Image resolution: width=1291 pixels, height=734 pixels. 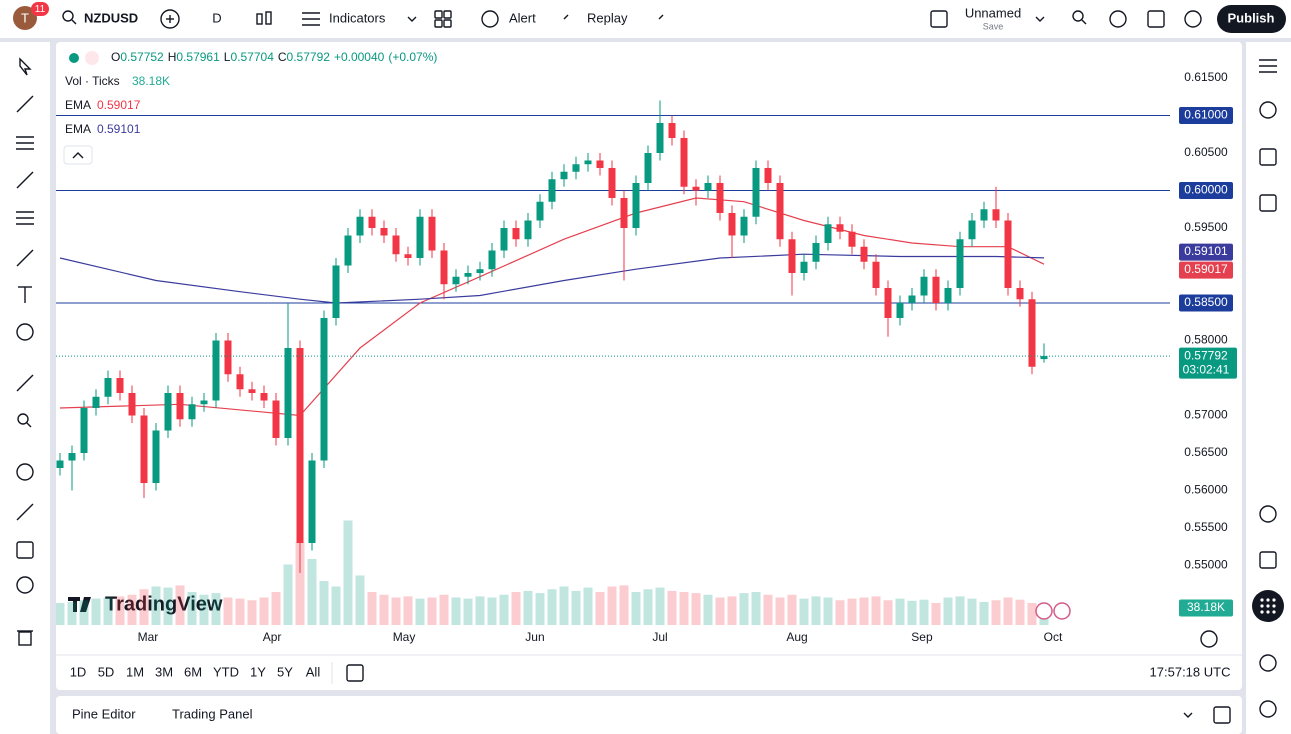 What do you see at coordinates (1206, 340) in the screenshot?
I see `y-tick-label: 0.58000` at bounding box center [1206, 340].